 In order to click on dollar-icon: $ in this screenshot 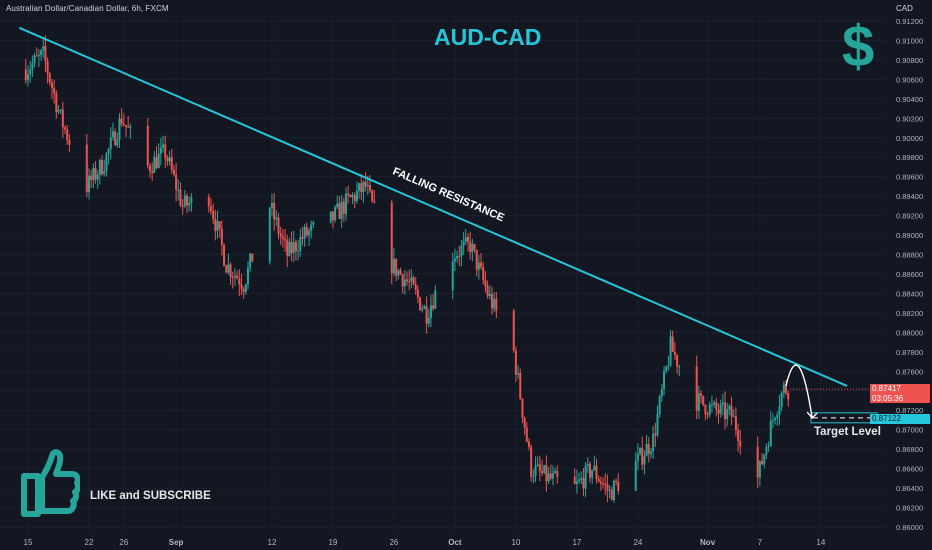, I will do `click(858, 46)`.